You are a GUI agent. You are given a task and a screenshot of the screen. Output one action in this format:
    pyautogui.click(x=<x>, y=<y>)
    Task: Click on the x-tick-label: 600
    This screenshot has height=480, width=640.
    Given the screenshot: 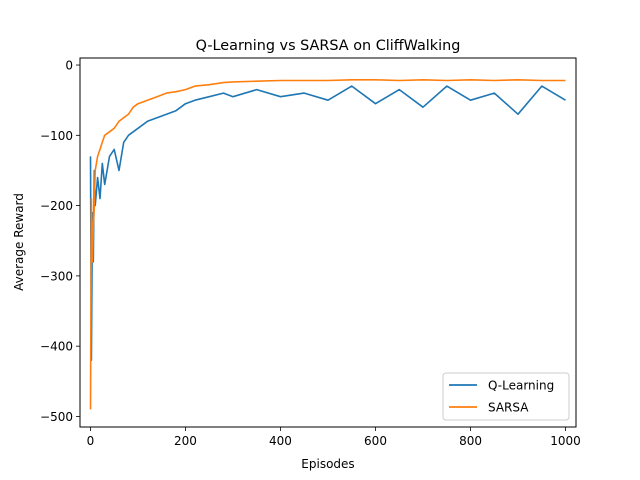 What is the action you would take?
    pyautogui.click(x=375, y=441)
    